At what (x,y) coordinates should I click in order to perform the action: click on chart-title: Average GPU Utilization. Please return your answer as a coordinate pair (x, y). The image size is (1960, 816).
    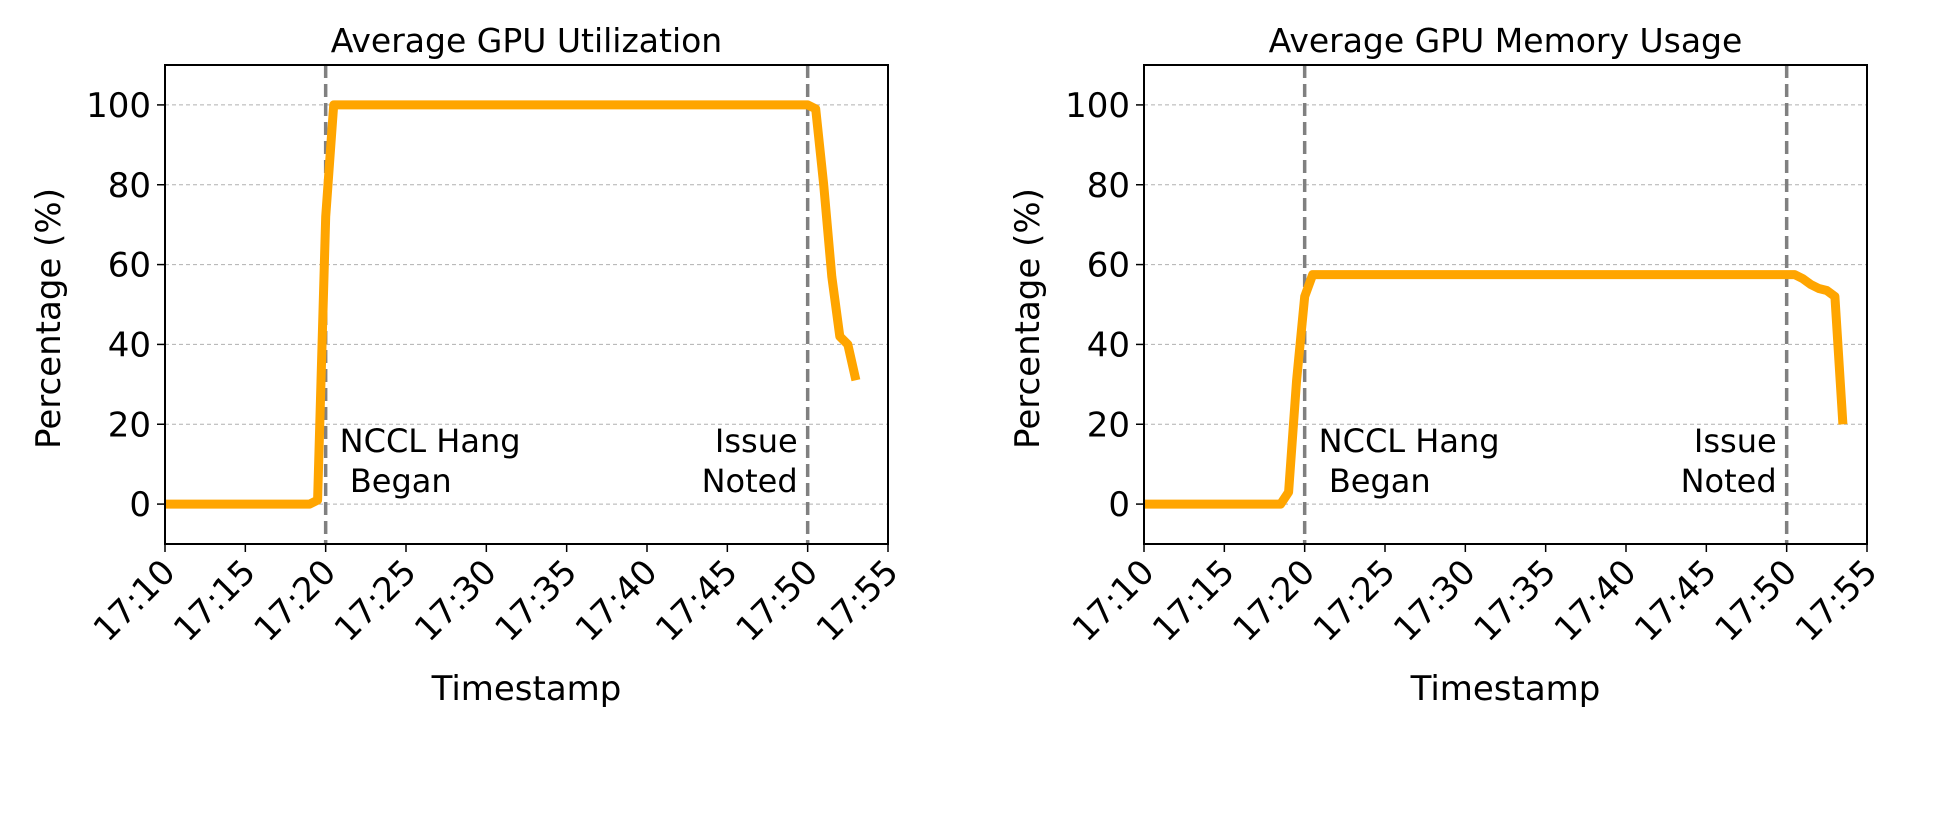
    Looking at the image, I should click on (526, 40).